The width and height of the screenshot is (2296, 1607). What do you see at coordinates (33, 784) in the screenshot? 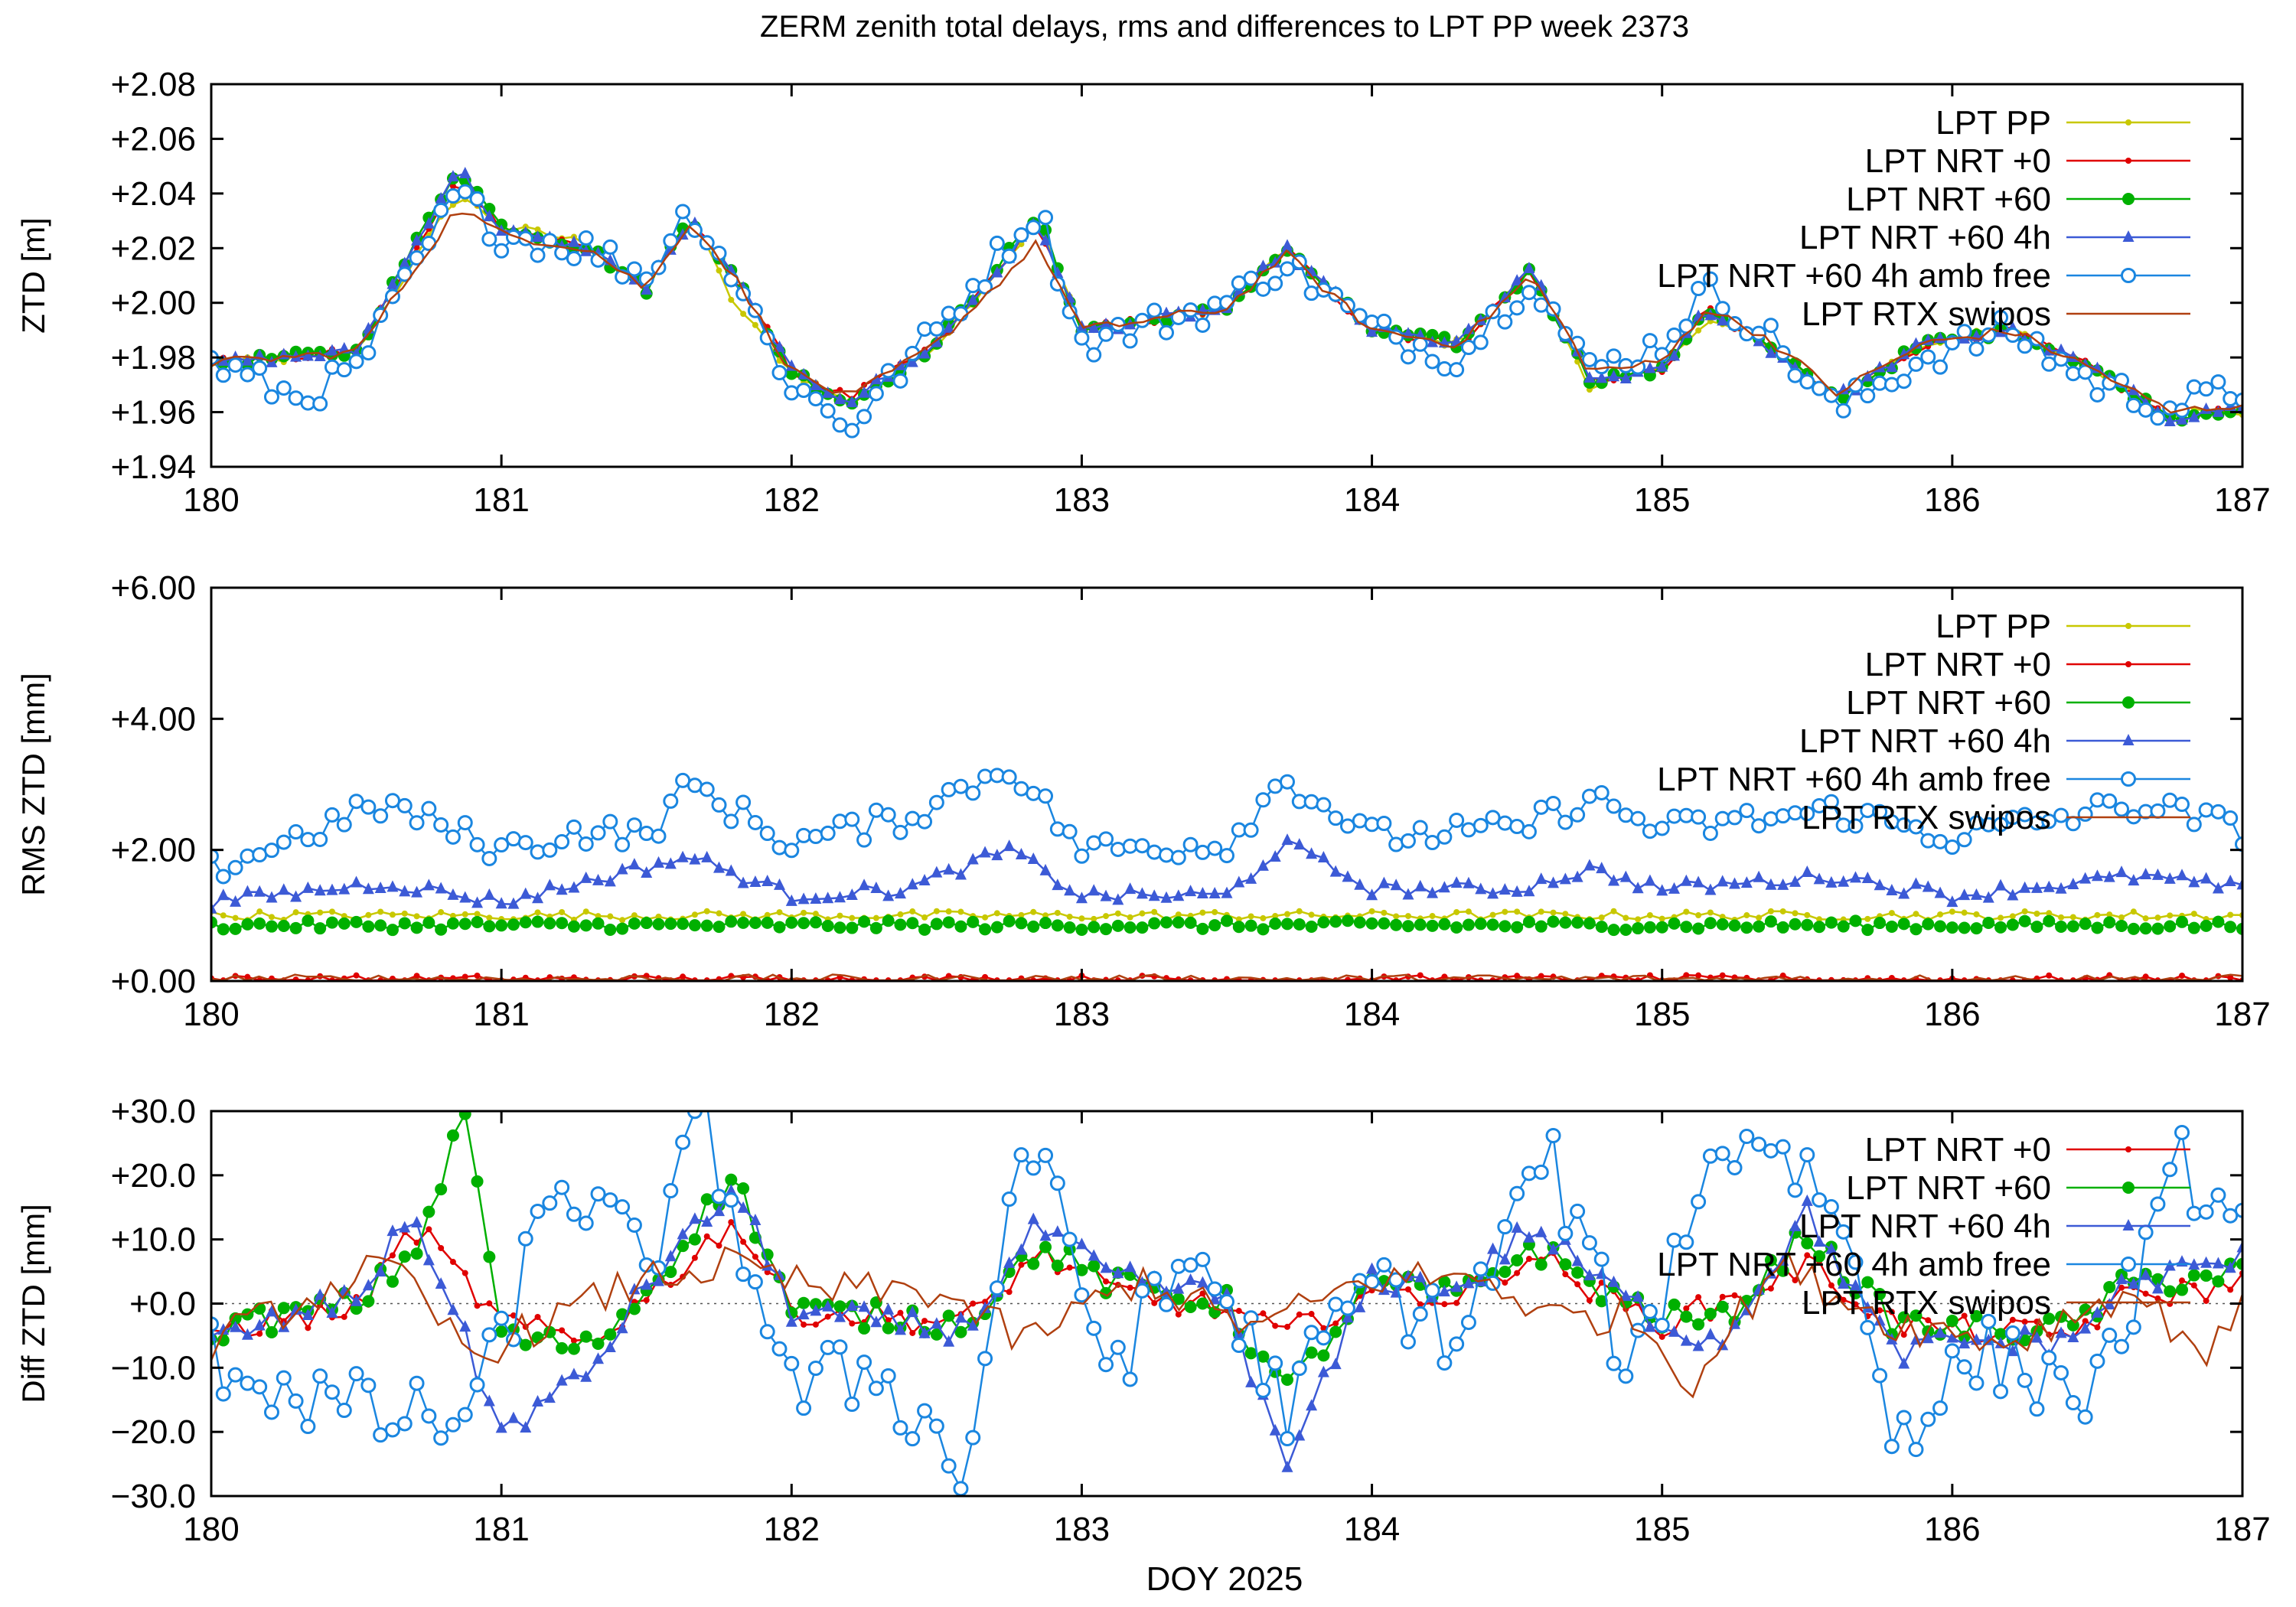
I see `y-axis-label: RMS ZTD [mm]` at bounding box center [33, 784].